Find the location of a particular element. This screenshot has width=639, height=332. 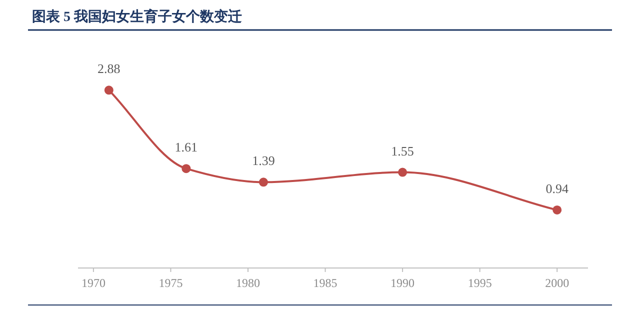

x-tick-label: 1980 is located at coordinates (248, 283).